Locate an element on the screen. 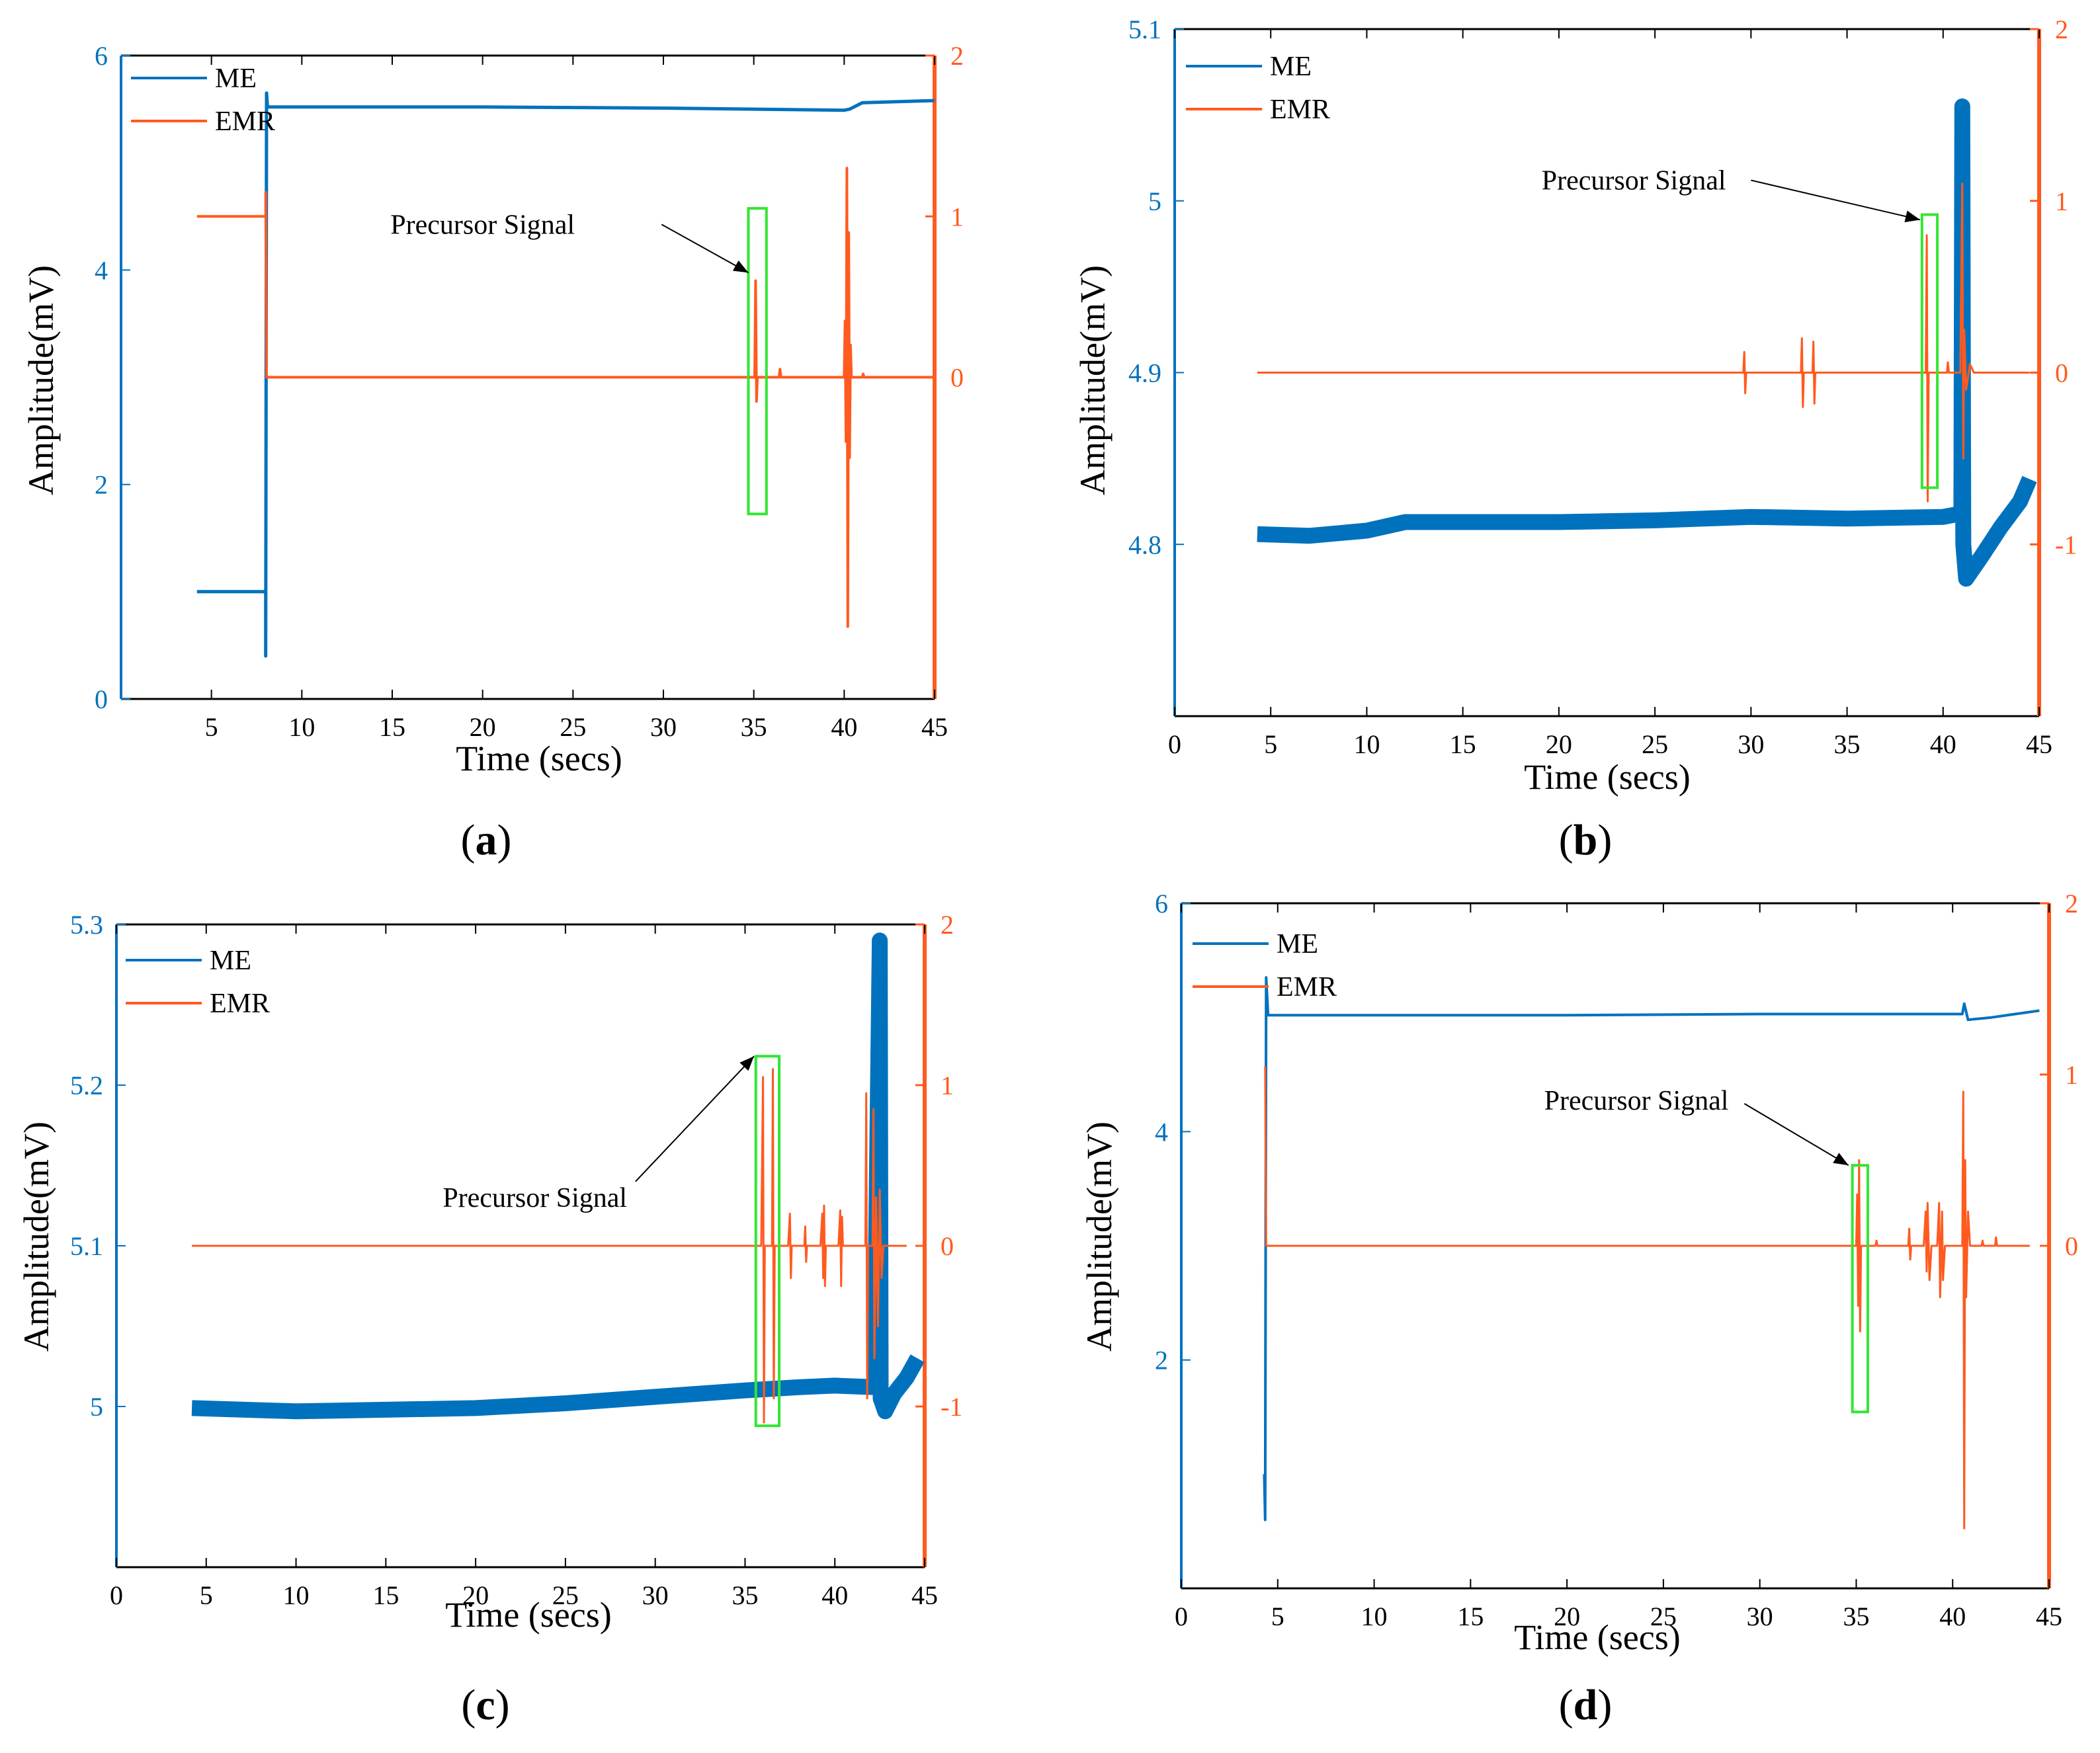 Image resolution: width=2100 pixels, height=1753 pixels. panel-caption: (d) is located at coordinates (1586, 1705).